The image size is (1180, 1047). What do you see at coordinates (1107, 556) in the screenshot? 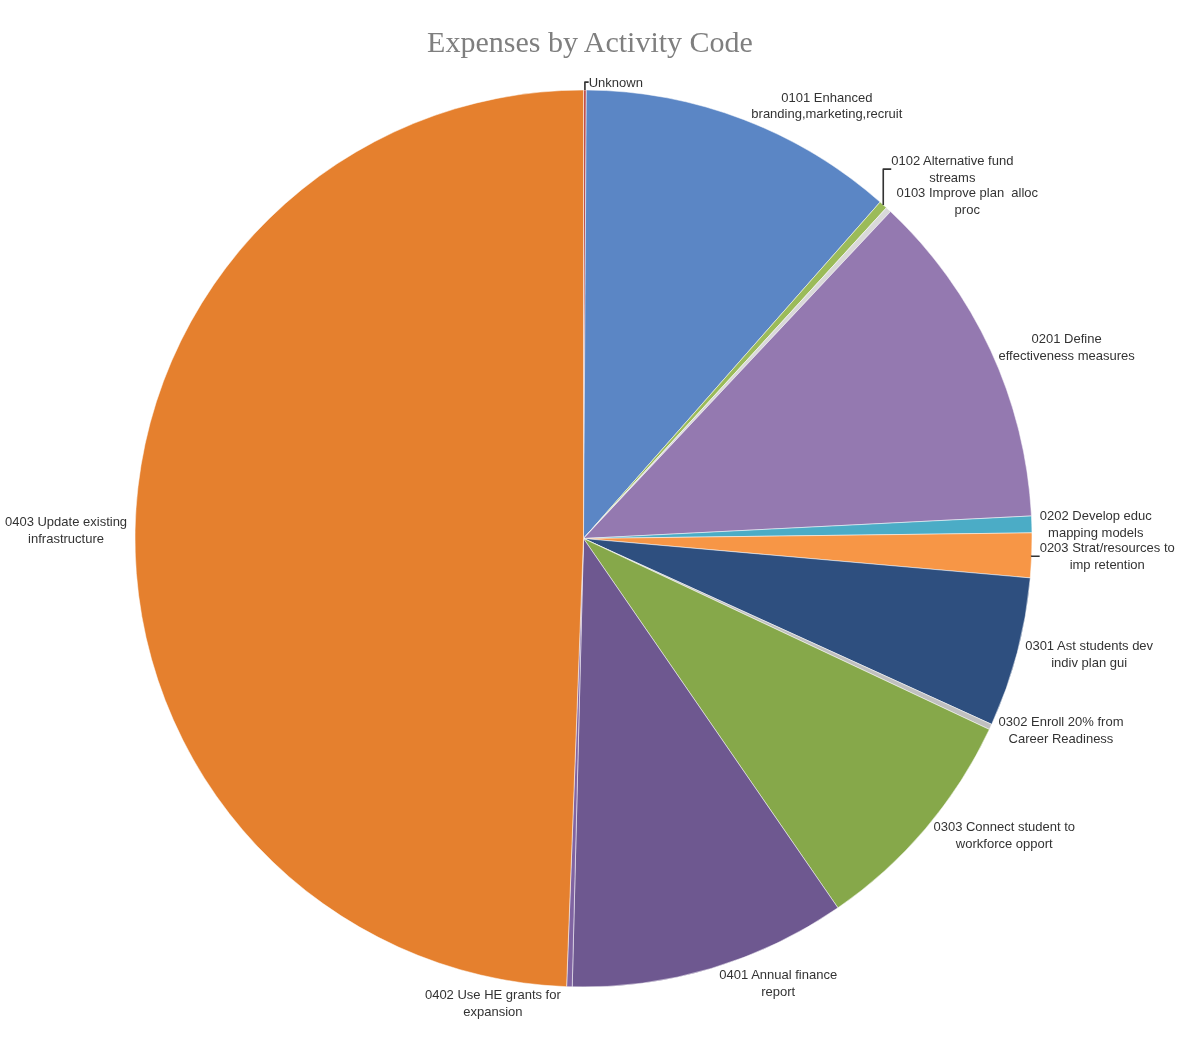
I see `slice-label: 0203 Strat/resources to imp retention` at bounding box center [1107, 556].